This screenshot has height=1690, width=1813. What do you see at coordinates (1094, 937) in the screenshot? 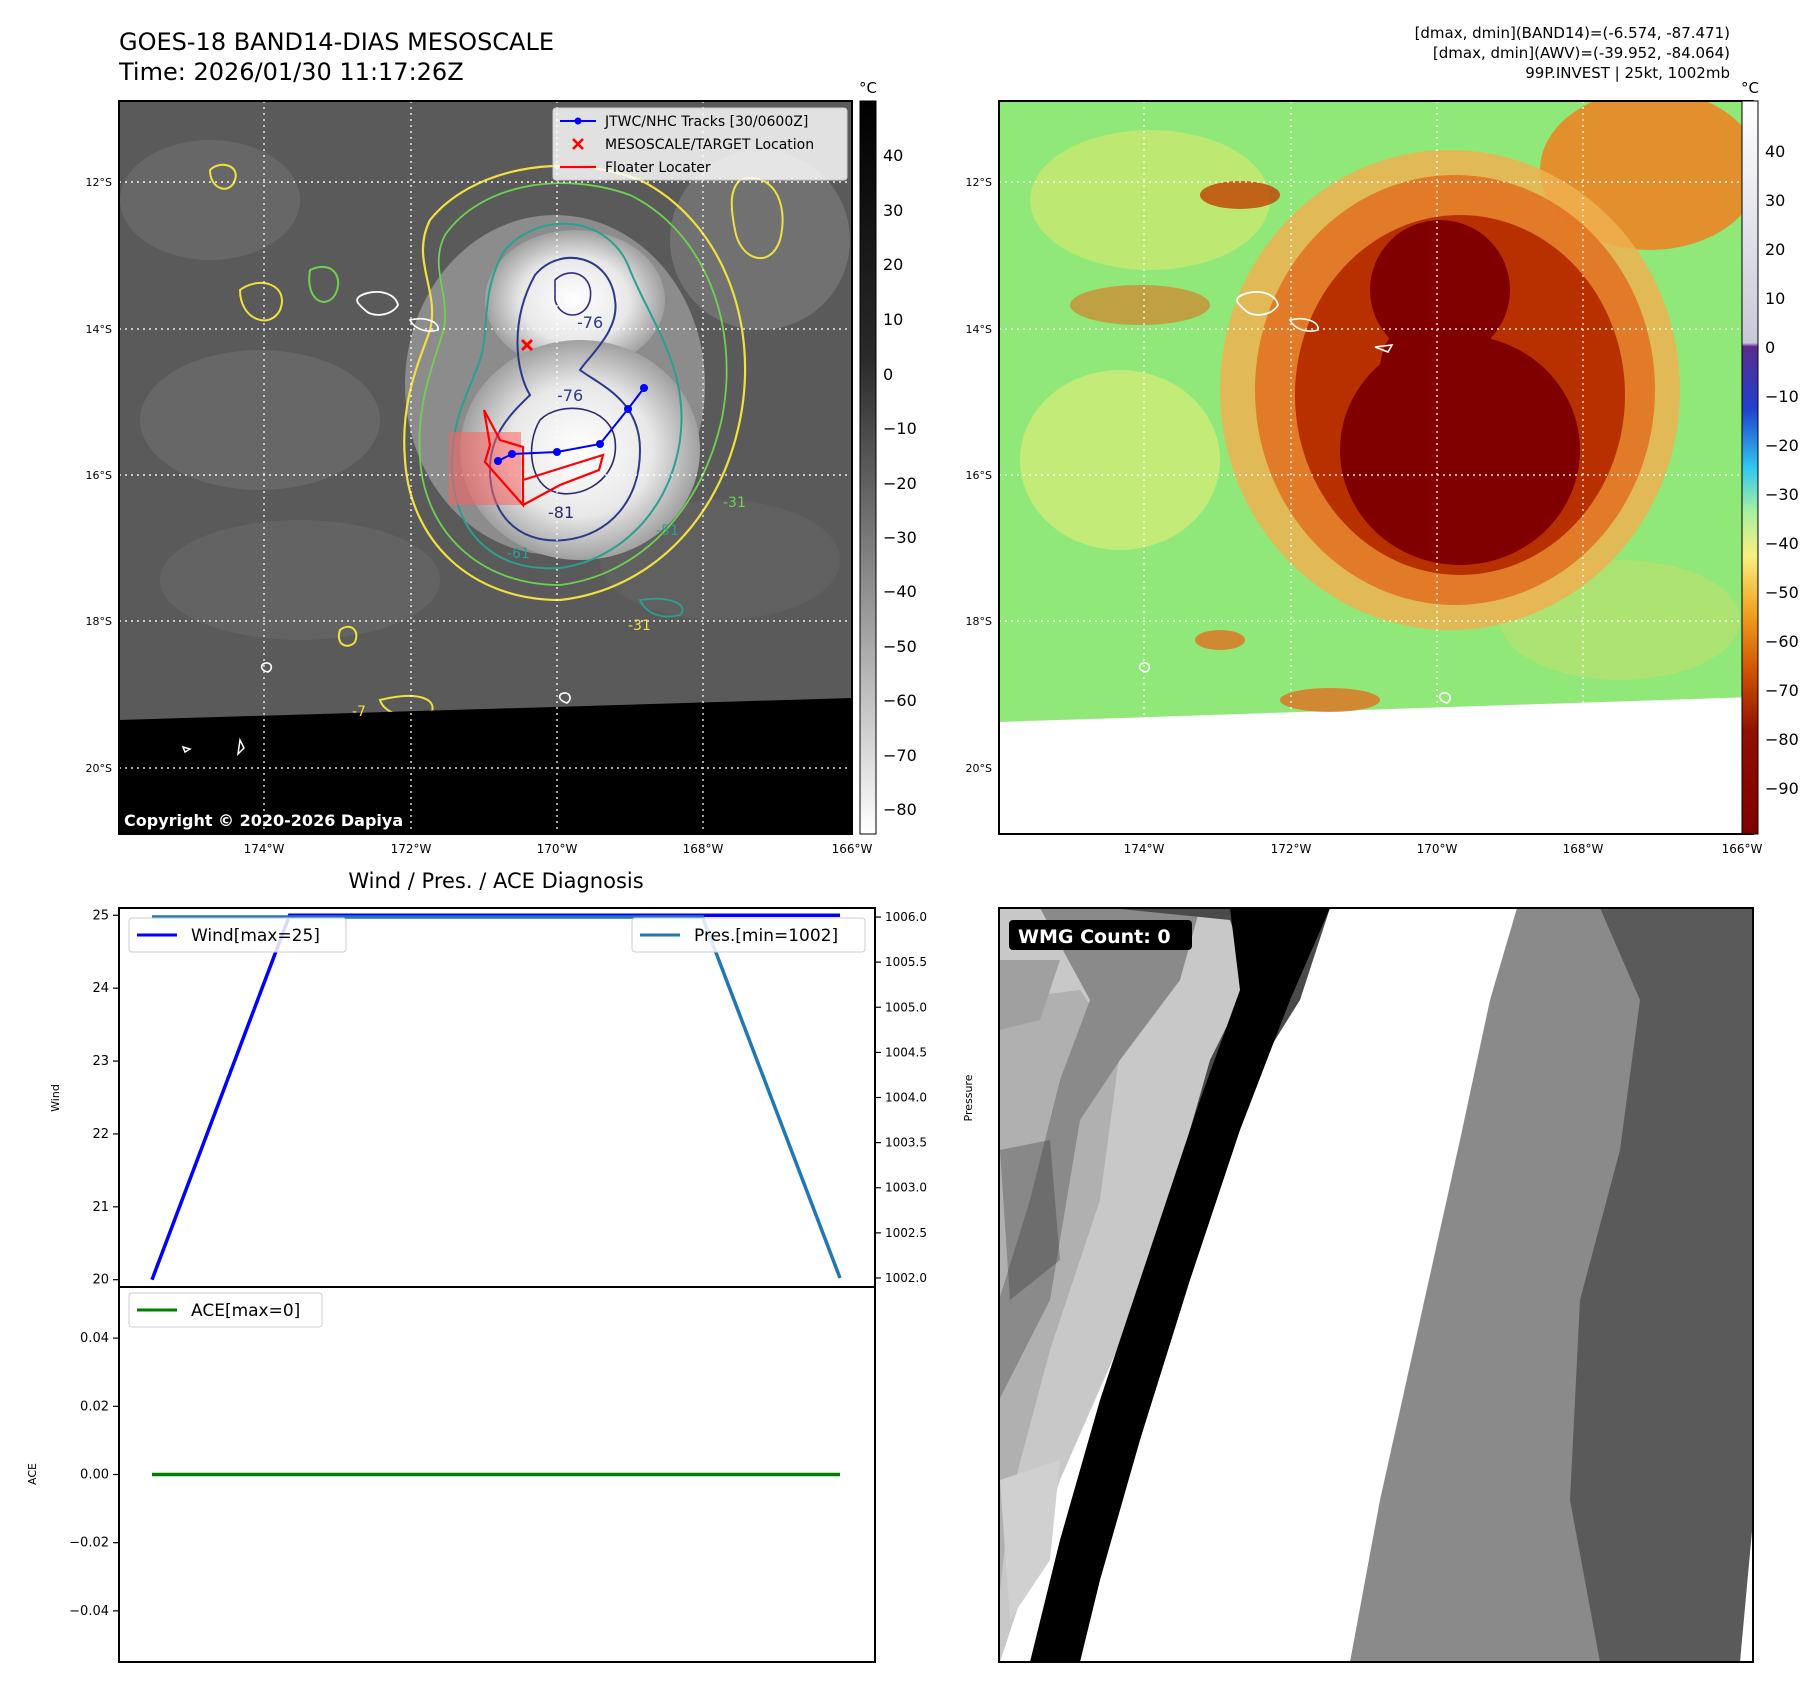
I see `wmg-count: WMG Count: 0` at bounding box center [1094, 937].